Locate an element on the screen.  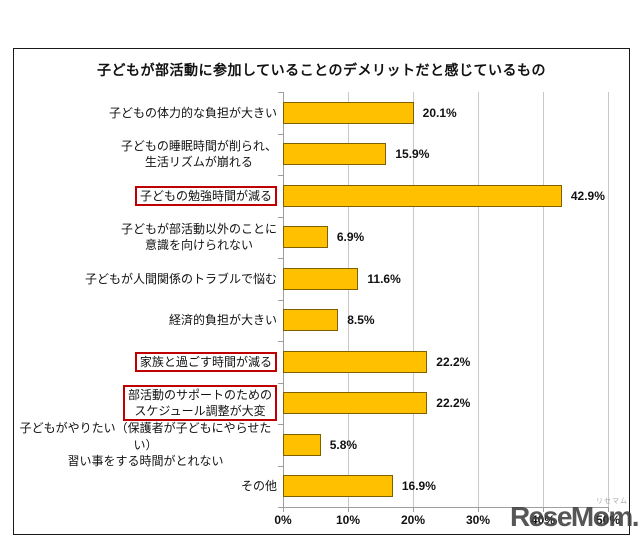
x-axis-line is located at coordinates (443, 507).